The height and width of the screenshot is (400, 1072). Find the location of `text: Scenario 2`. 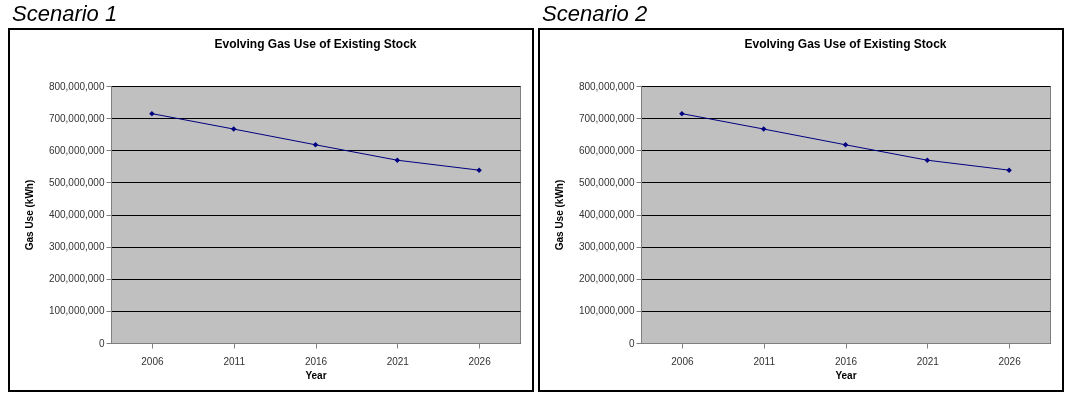

text: Scenario 2 is located at coordinates (595, 14).